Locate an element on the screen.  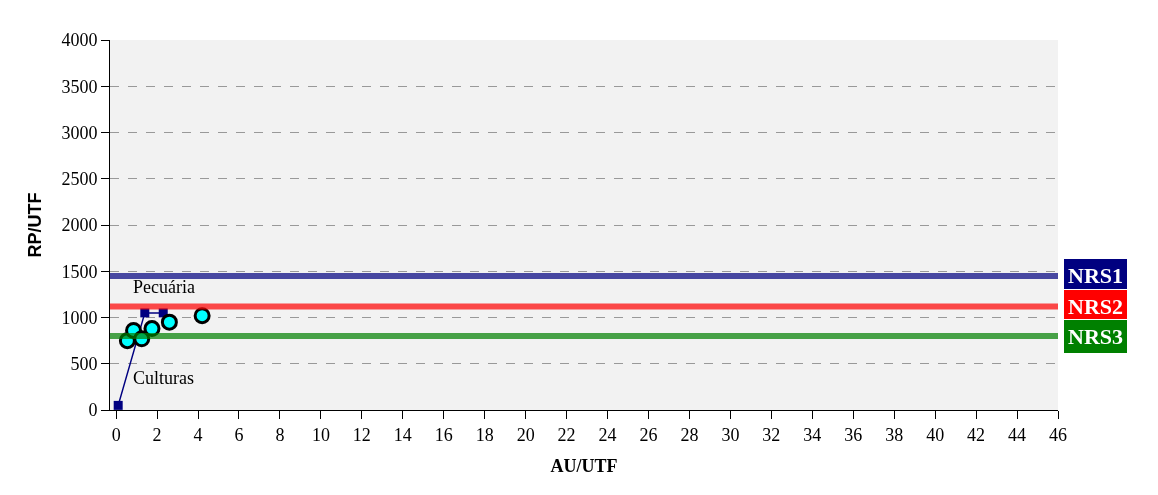
x-tick-label: 2 is located at coordinates (157, 434).